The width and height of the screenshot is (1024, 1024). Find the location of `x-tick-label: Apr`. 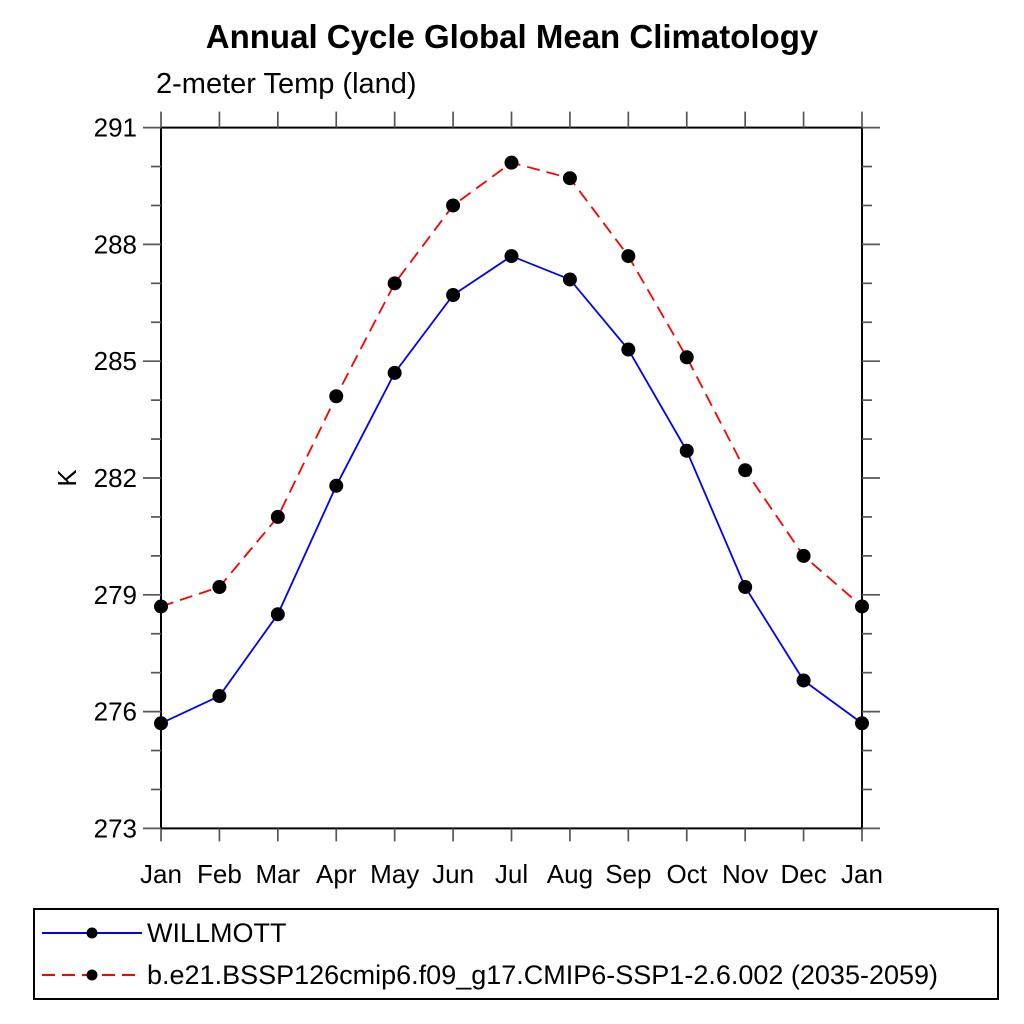

x-tick-label: Apr is located at coordinates (336, 874).